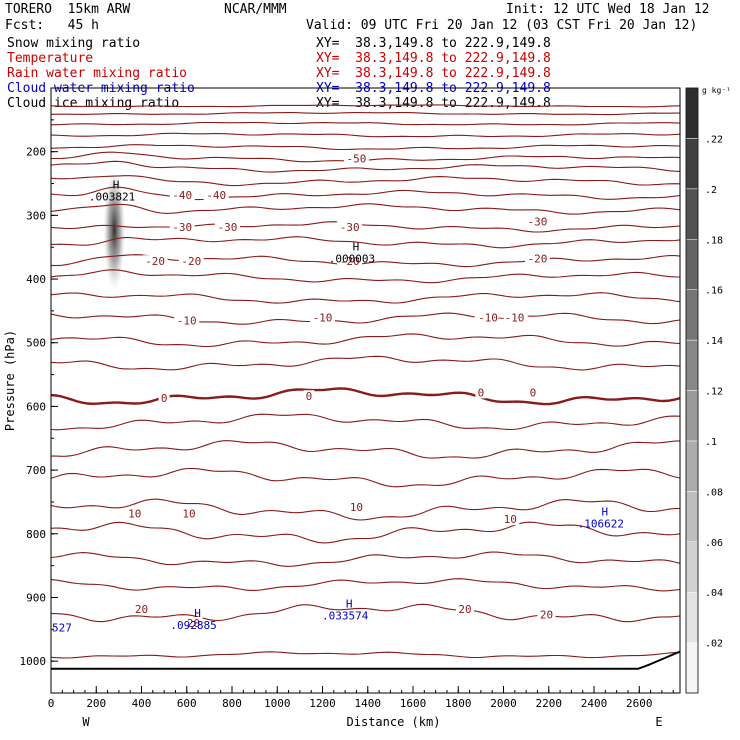  What do you see at coordinates (97, 73) in the screenshot?
I see `legend-rain: Rain water mixing ratio` at bounding box center [97, 73].